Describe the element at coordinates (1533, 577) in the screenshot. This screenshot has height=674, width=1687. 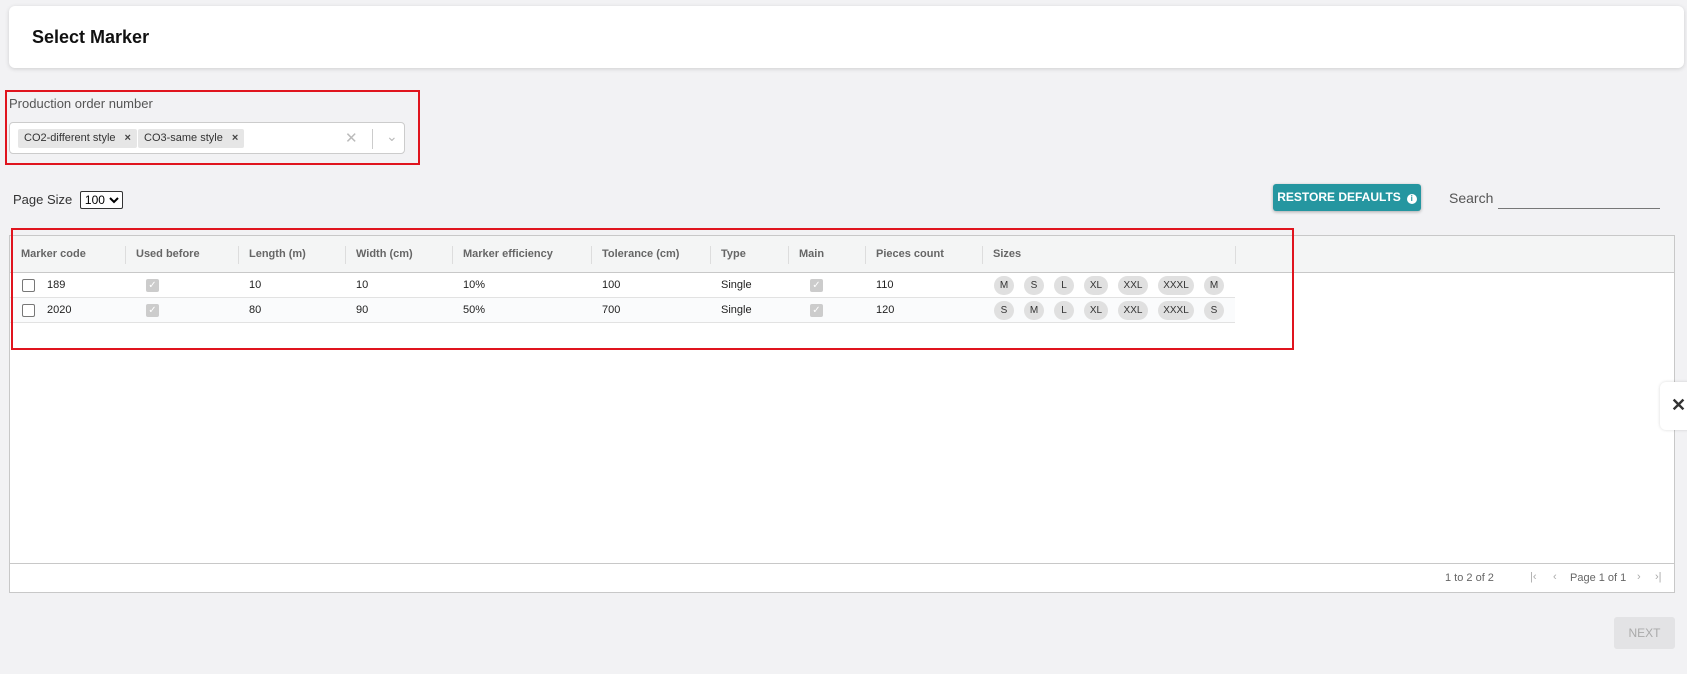
I see `first-page-icon: |‹` at that location.